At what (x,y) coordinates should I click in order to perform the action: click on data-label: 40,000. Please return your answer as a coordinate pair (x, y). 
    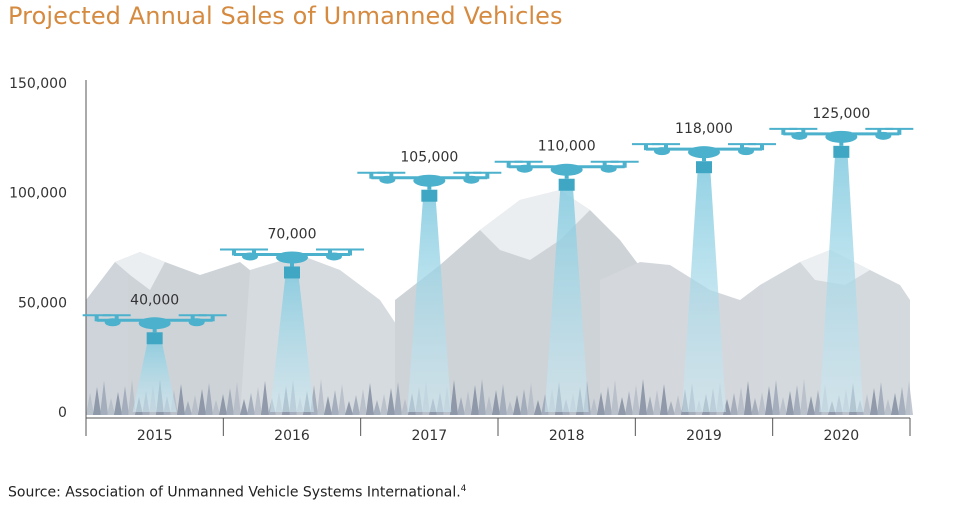
    Looking at the image, I should click on (154, 300).